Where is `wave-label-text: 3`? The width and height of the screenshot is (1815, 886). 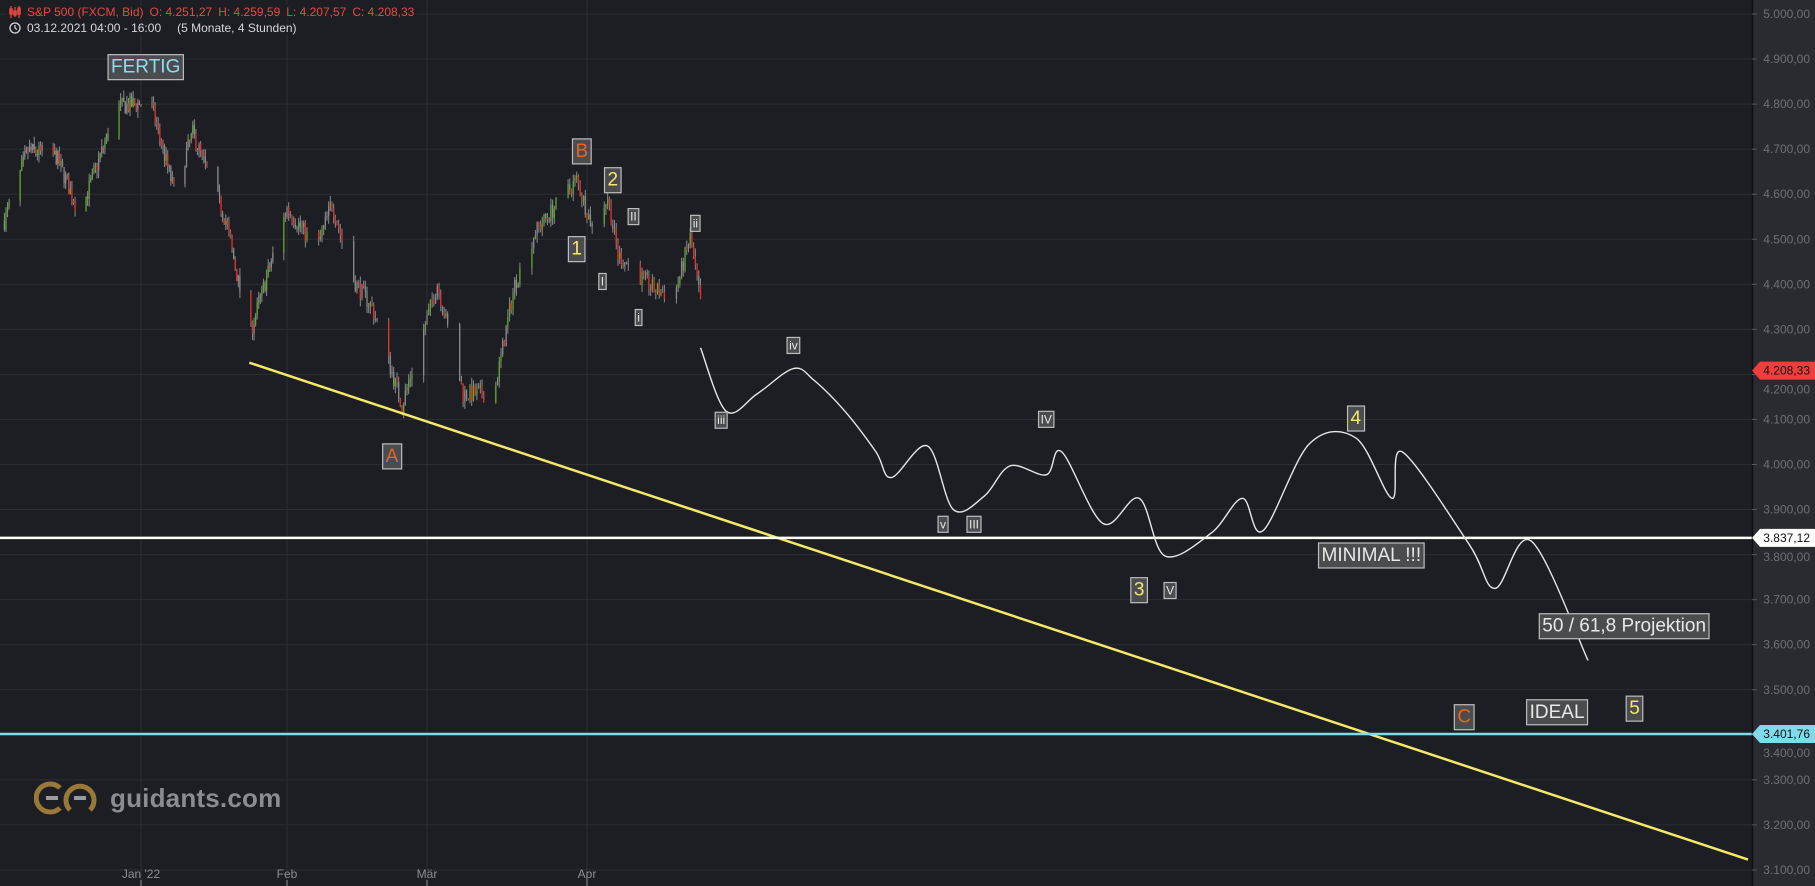 wave-label-text: 3 is located at coordinates (1139, 590).